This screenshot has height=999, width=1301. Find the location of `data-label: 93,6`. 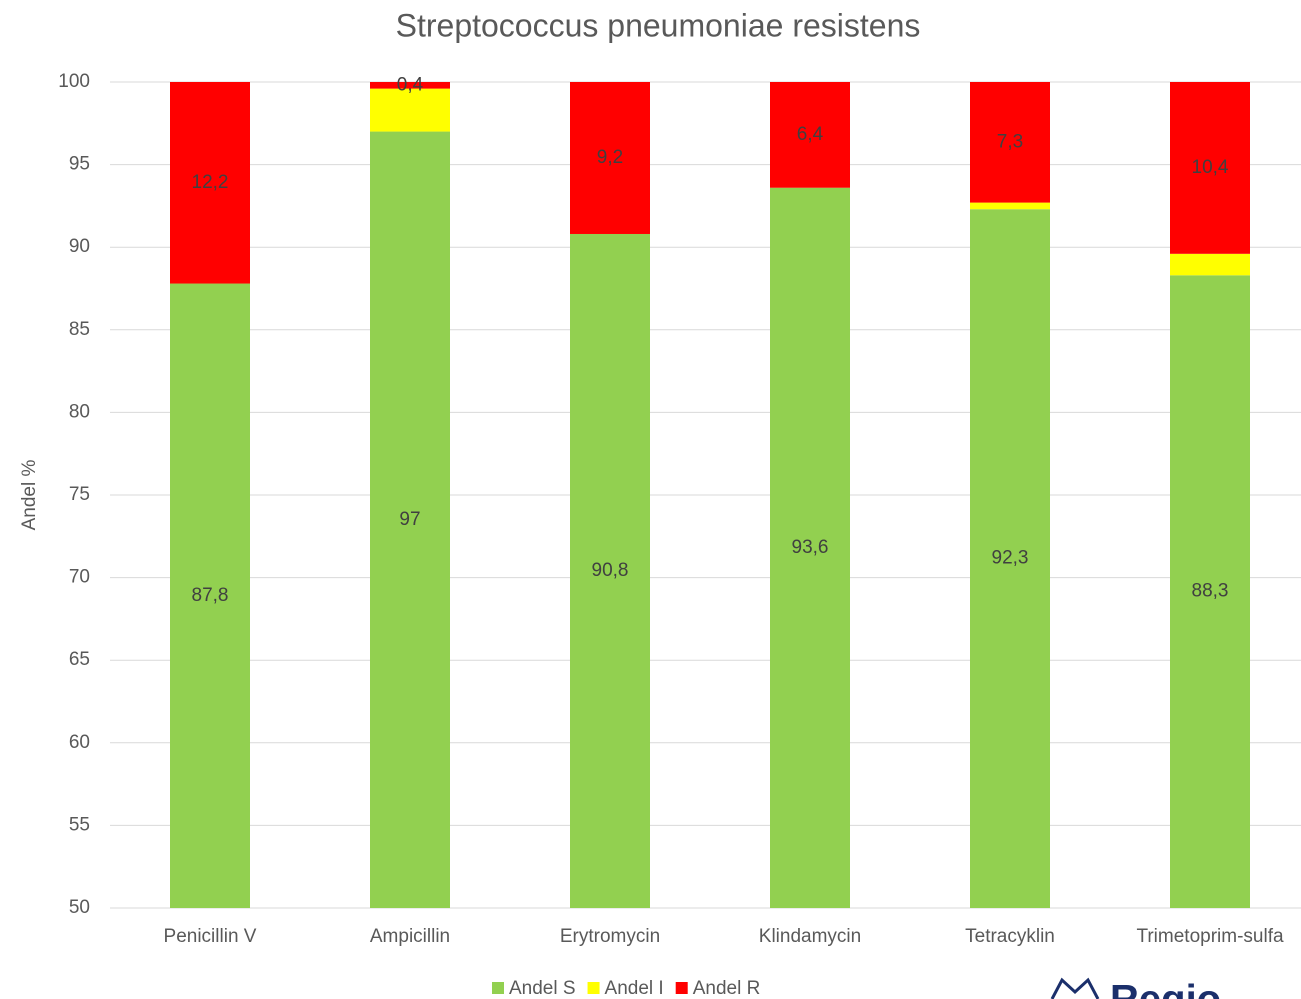

data-label: 93,6 is located at coordinates (810, 547).